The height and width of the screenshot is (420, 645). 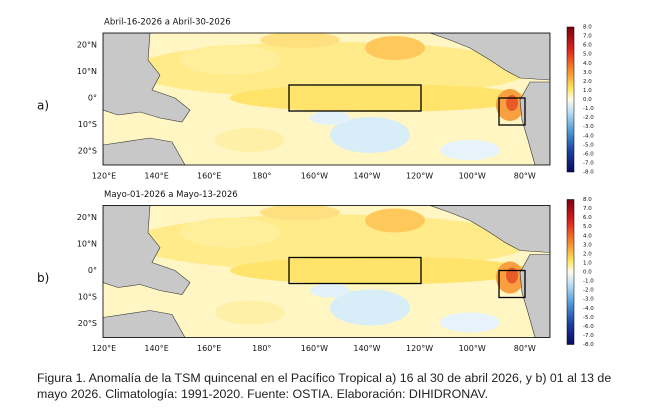 I want to click on panel-label: a), so click(x=43, y=106).